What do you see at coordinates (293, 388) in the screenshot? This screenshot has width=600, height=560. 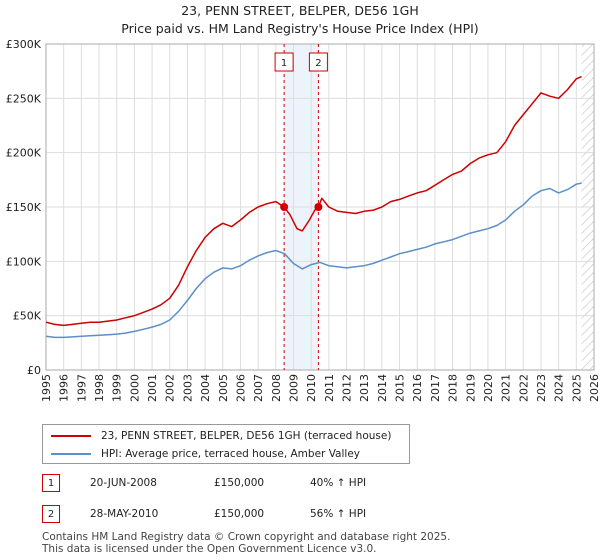 I see `x-tick-label: 2009` at bounding box center [293, 388].